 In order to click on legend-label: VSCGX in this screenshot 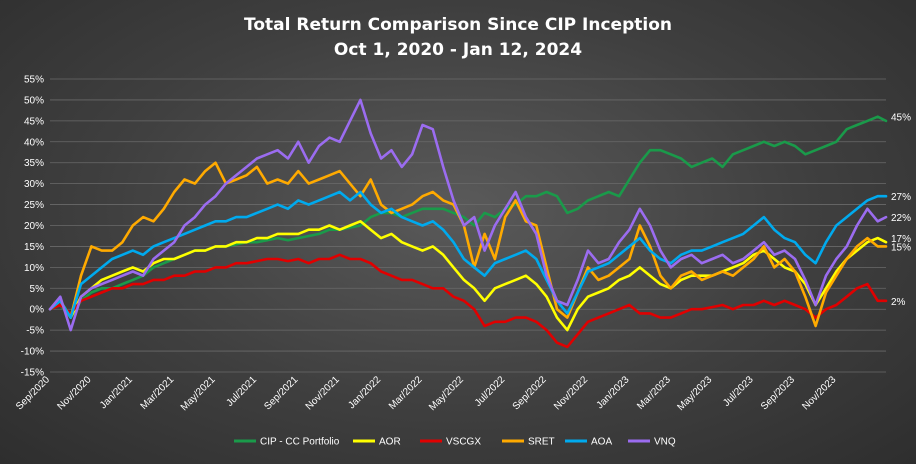, I will do `click(463, 442)`.